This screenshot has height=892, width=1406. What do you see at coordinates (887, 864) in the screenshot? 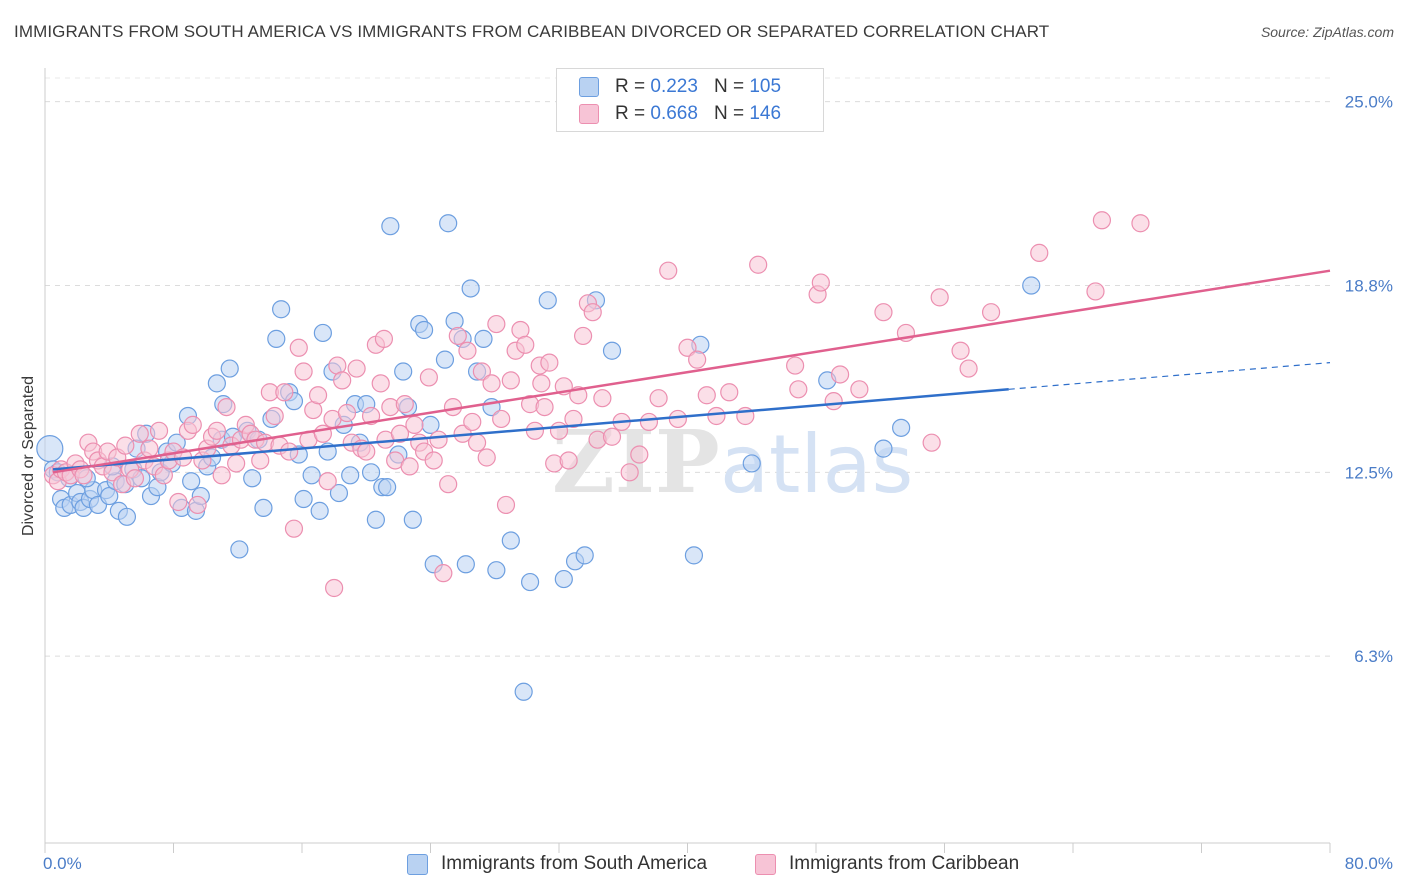
I see `legend-item-caribbean: Immigrants from Caribbean` at bounding box center [887, 864].